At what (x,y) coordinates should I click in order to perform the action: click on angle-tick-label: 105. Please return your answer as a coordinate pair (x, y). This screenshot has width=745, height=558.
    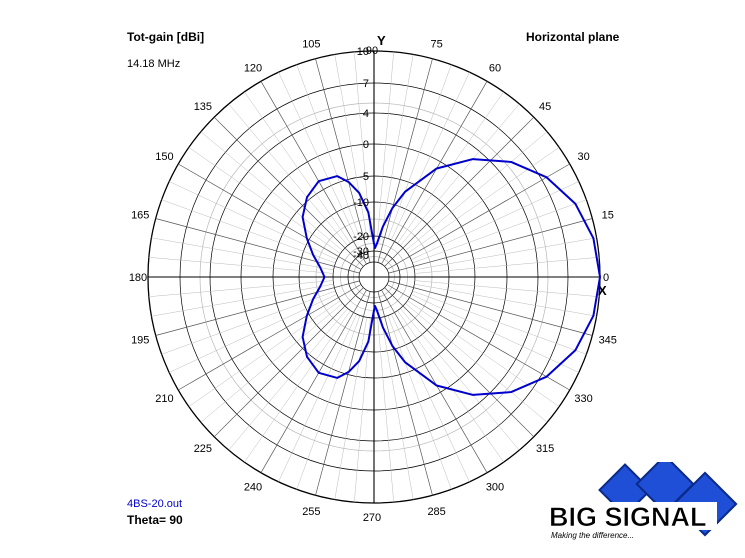
    Looking at the image, I should click on (311, 44).